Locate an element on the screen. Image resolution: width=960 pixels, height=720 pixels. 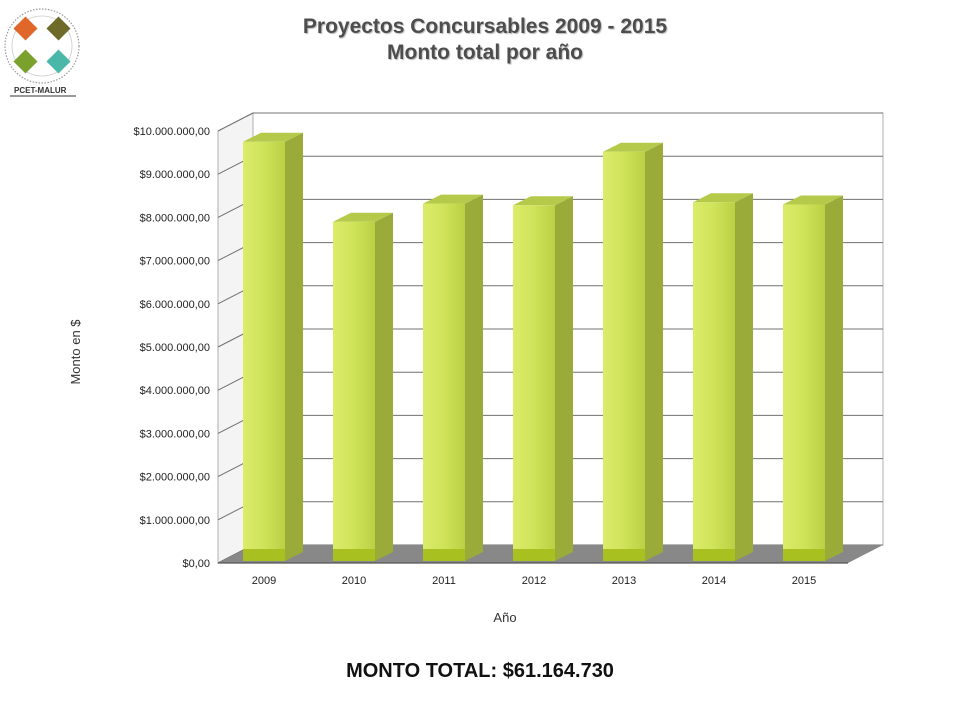
gridline-depth is located at coordinates (235, 122).